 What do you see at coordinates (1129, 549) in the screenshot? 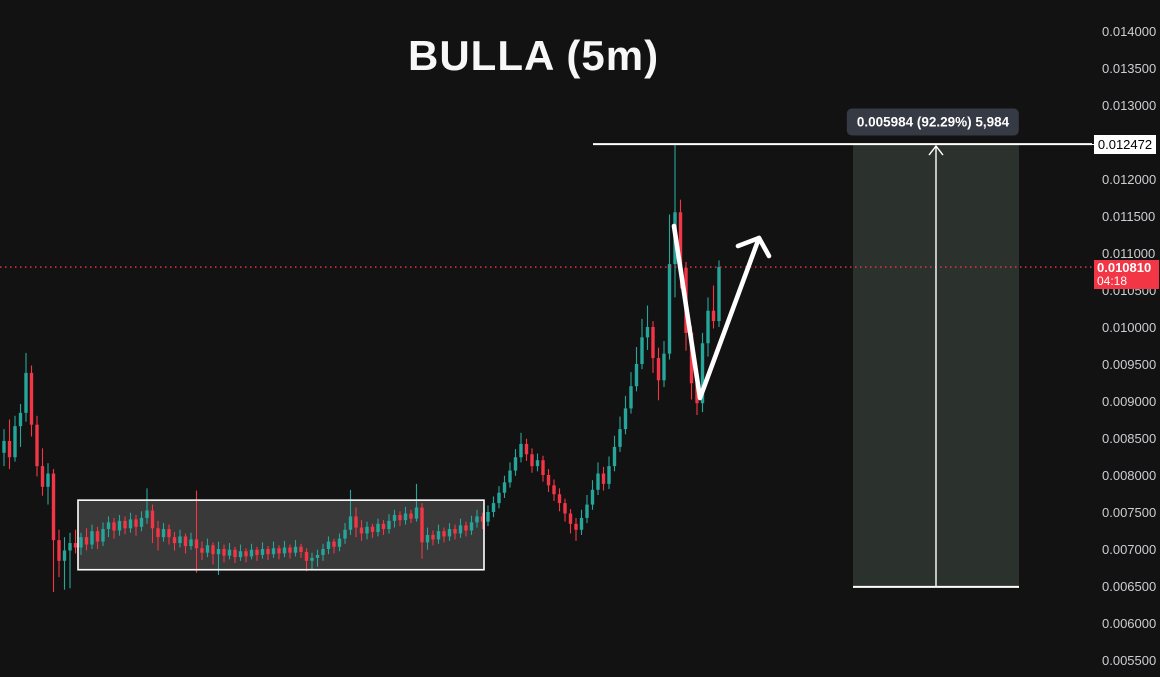
I see `axis-tick-label: 0.007000` at bounding box center [1129, 549].